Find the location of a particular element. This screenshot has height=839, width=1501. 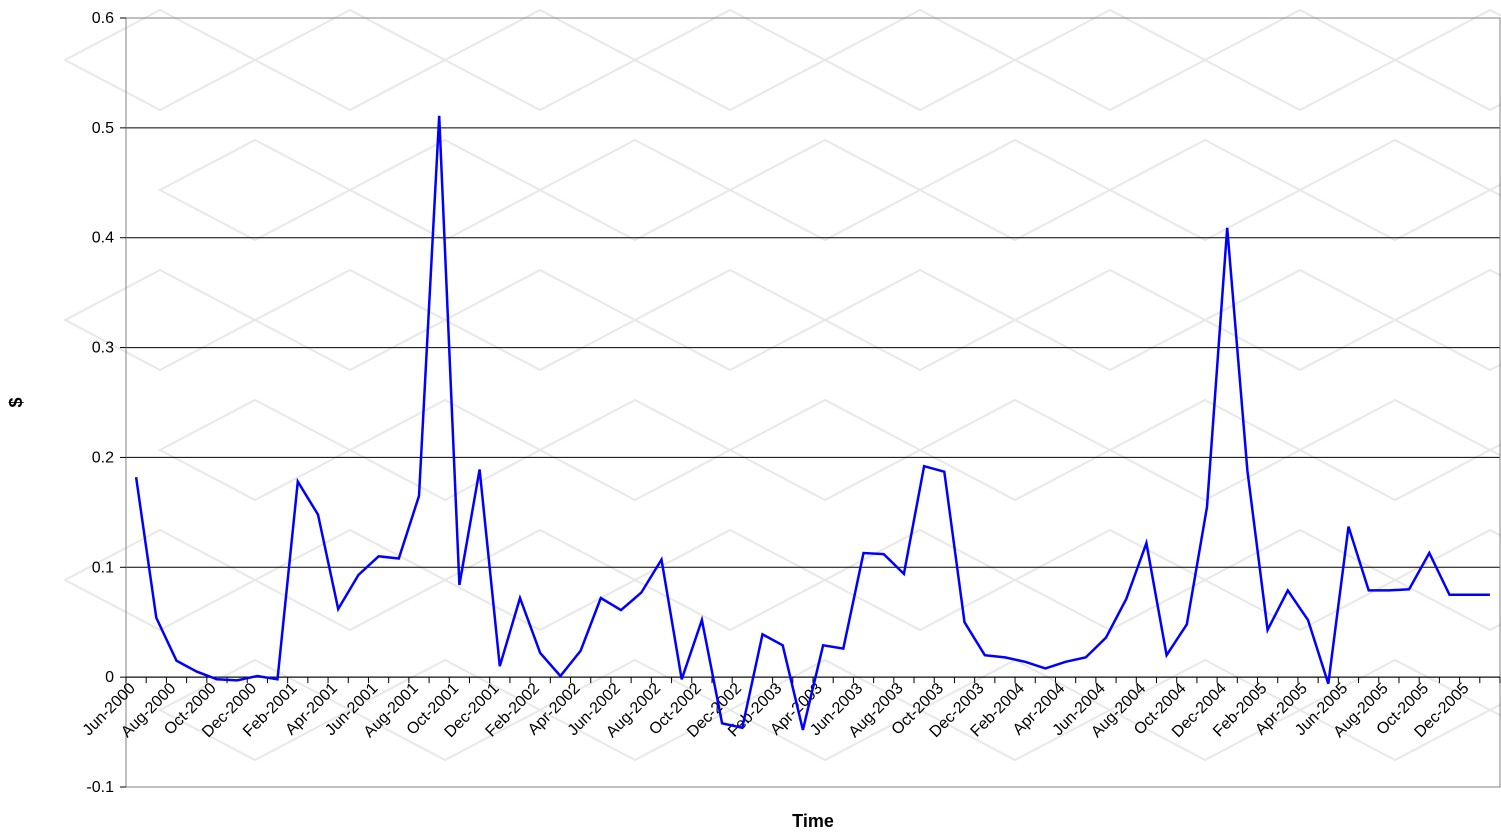

y-tick-label: 0.5 is located at coordinates (103, 128).